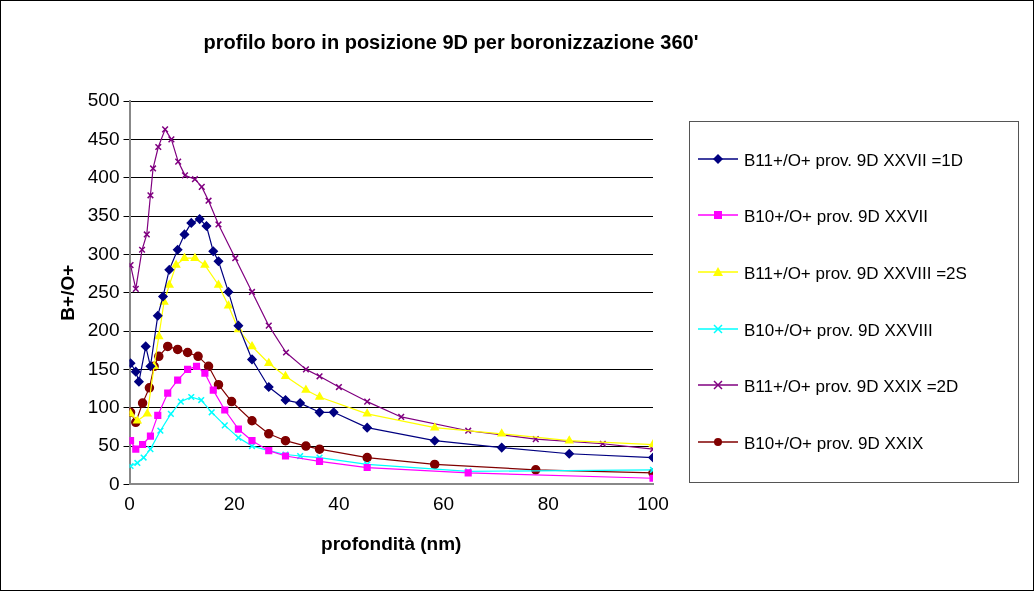  What do you see at coordinates (103, 176) in the screenshot?
I see `y-tick-label: 400` at bounding box center [103, 176].